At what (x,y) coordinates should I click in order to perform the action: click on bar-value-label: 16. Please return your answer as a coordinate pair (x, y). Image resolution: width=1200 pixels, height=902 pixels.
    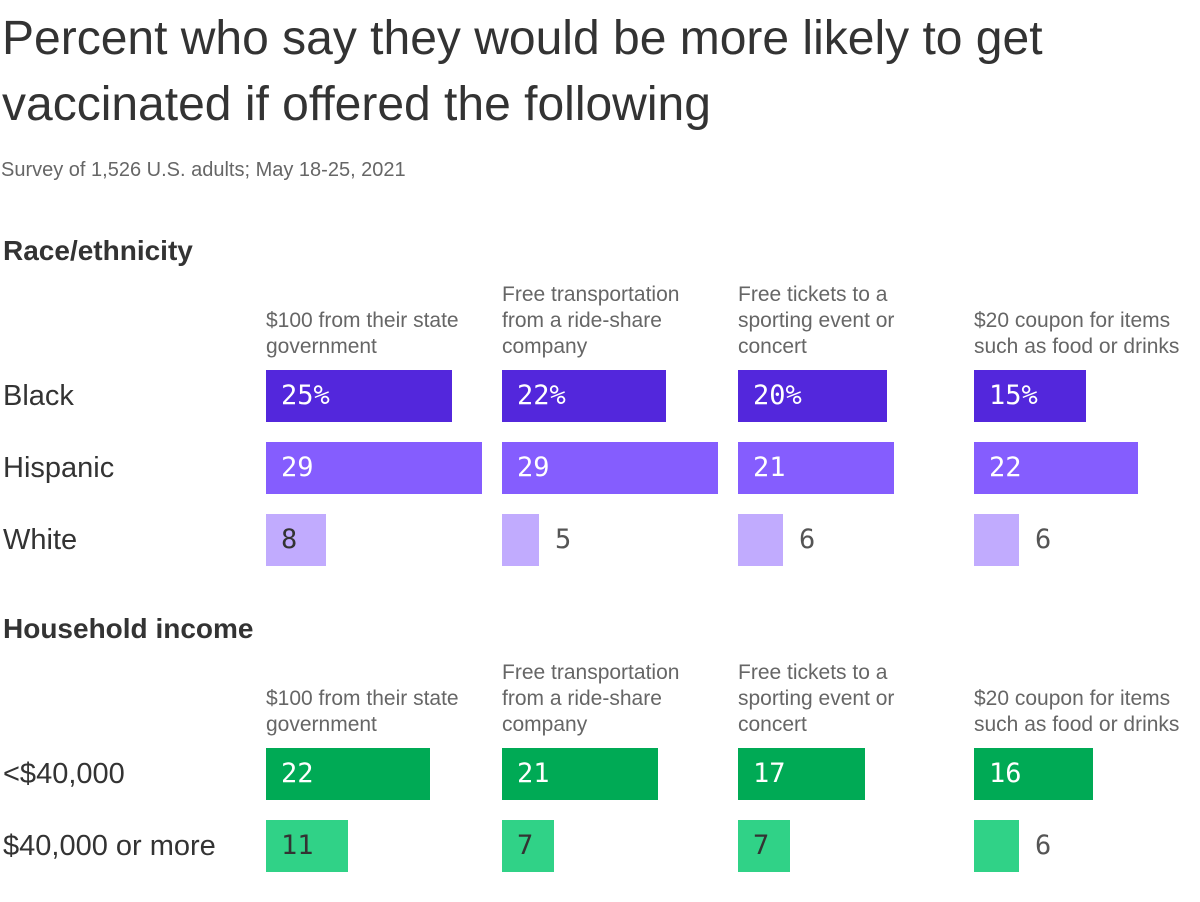
    Looking at the image, I should click on (1005, 773).